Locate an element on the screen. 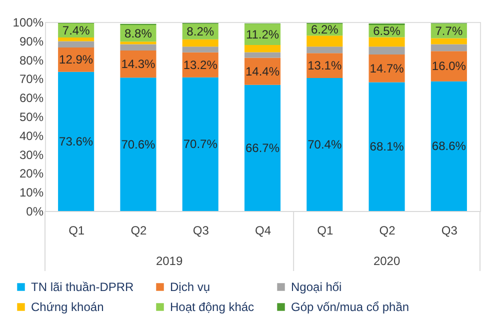  data-label: 6.5% is located at coordinates (387, 31).